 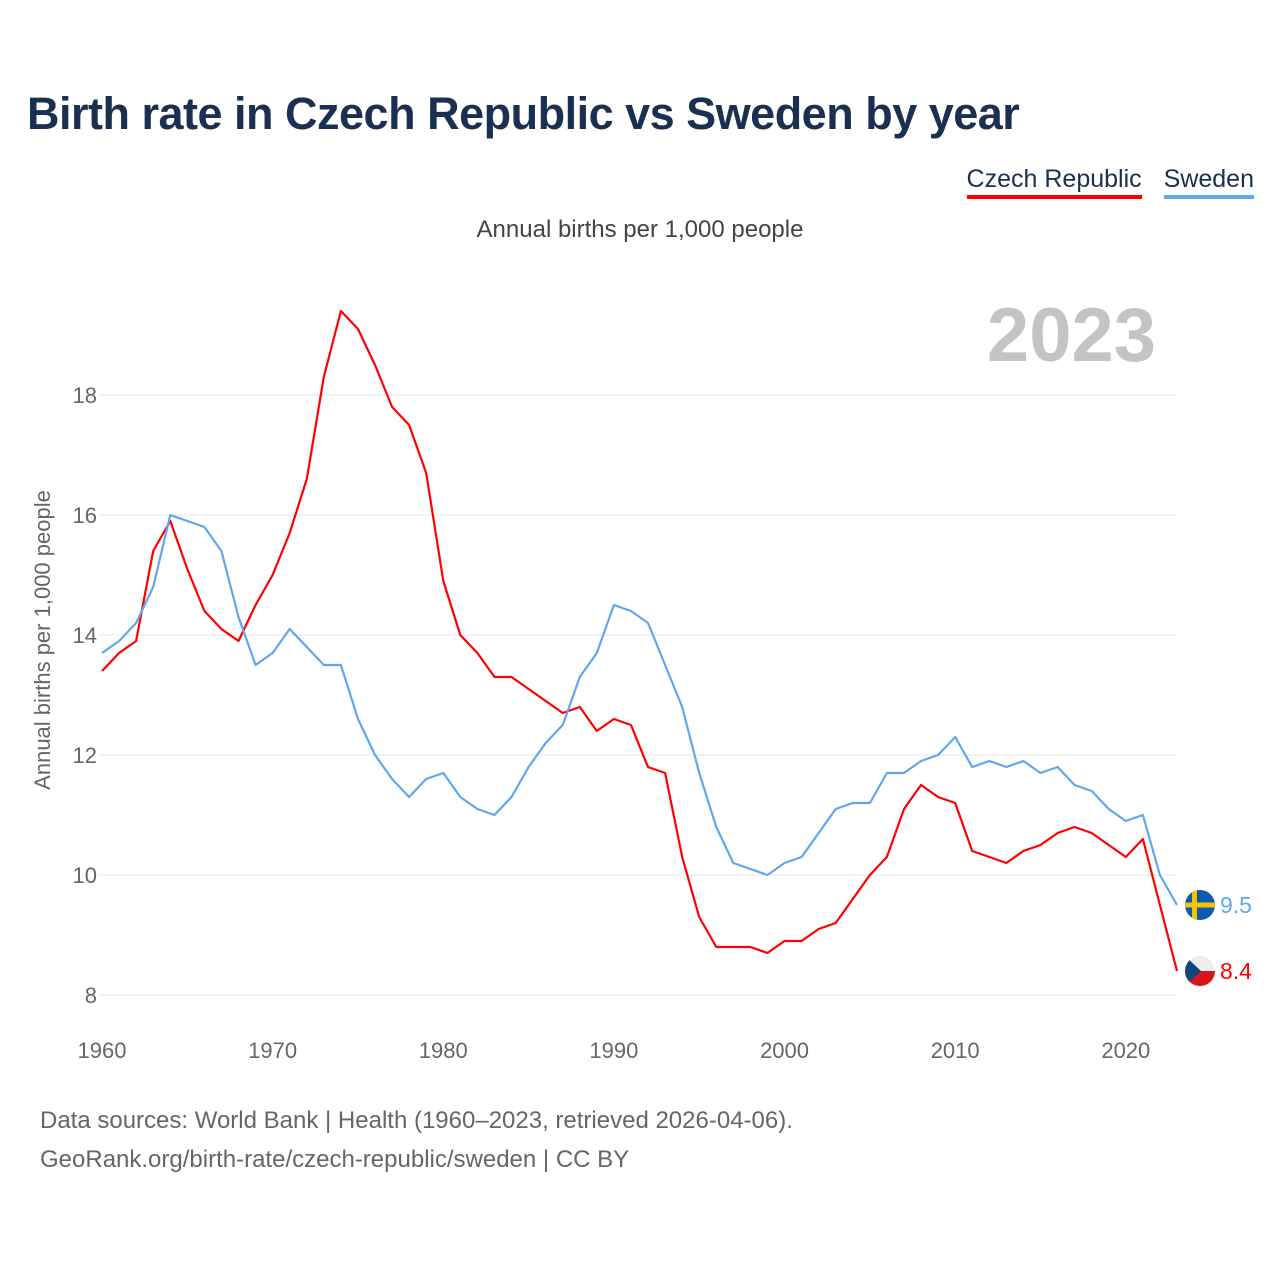 I want to click on x-tick-label: 1980, so click(x=443, y=1050).